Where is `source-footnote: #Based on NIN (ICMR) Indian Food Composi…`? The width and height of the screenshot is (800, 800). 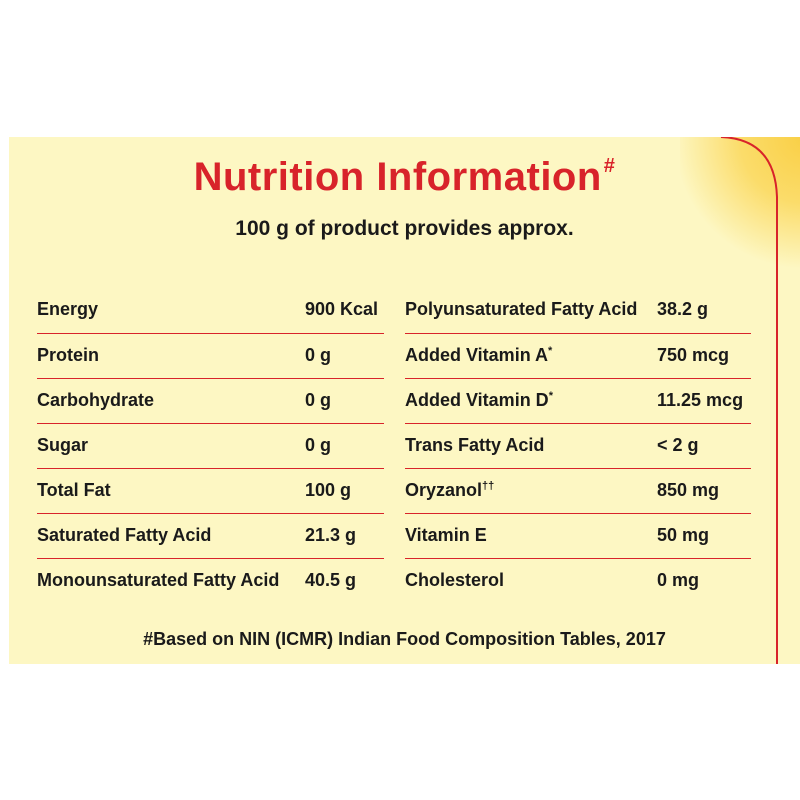
source-footnote: #Based on NIN (ICMR) Indian Food Composi… is located at coordinates (404, 639).